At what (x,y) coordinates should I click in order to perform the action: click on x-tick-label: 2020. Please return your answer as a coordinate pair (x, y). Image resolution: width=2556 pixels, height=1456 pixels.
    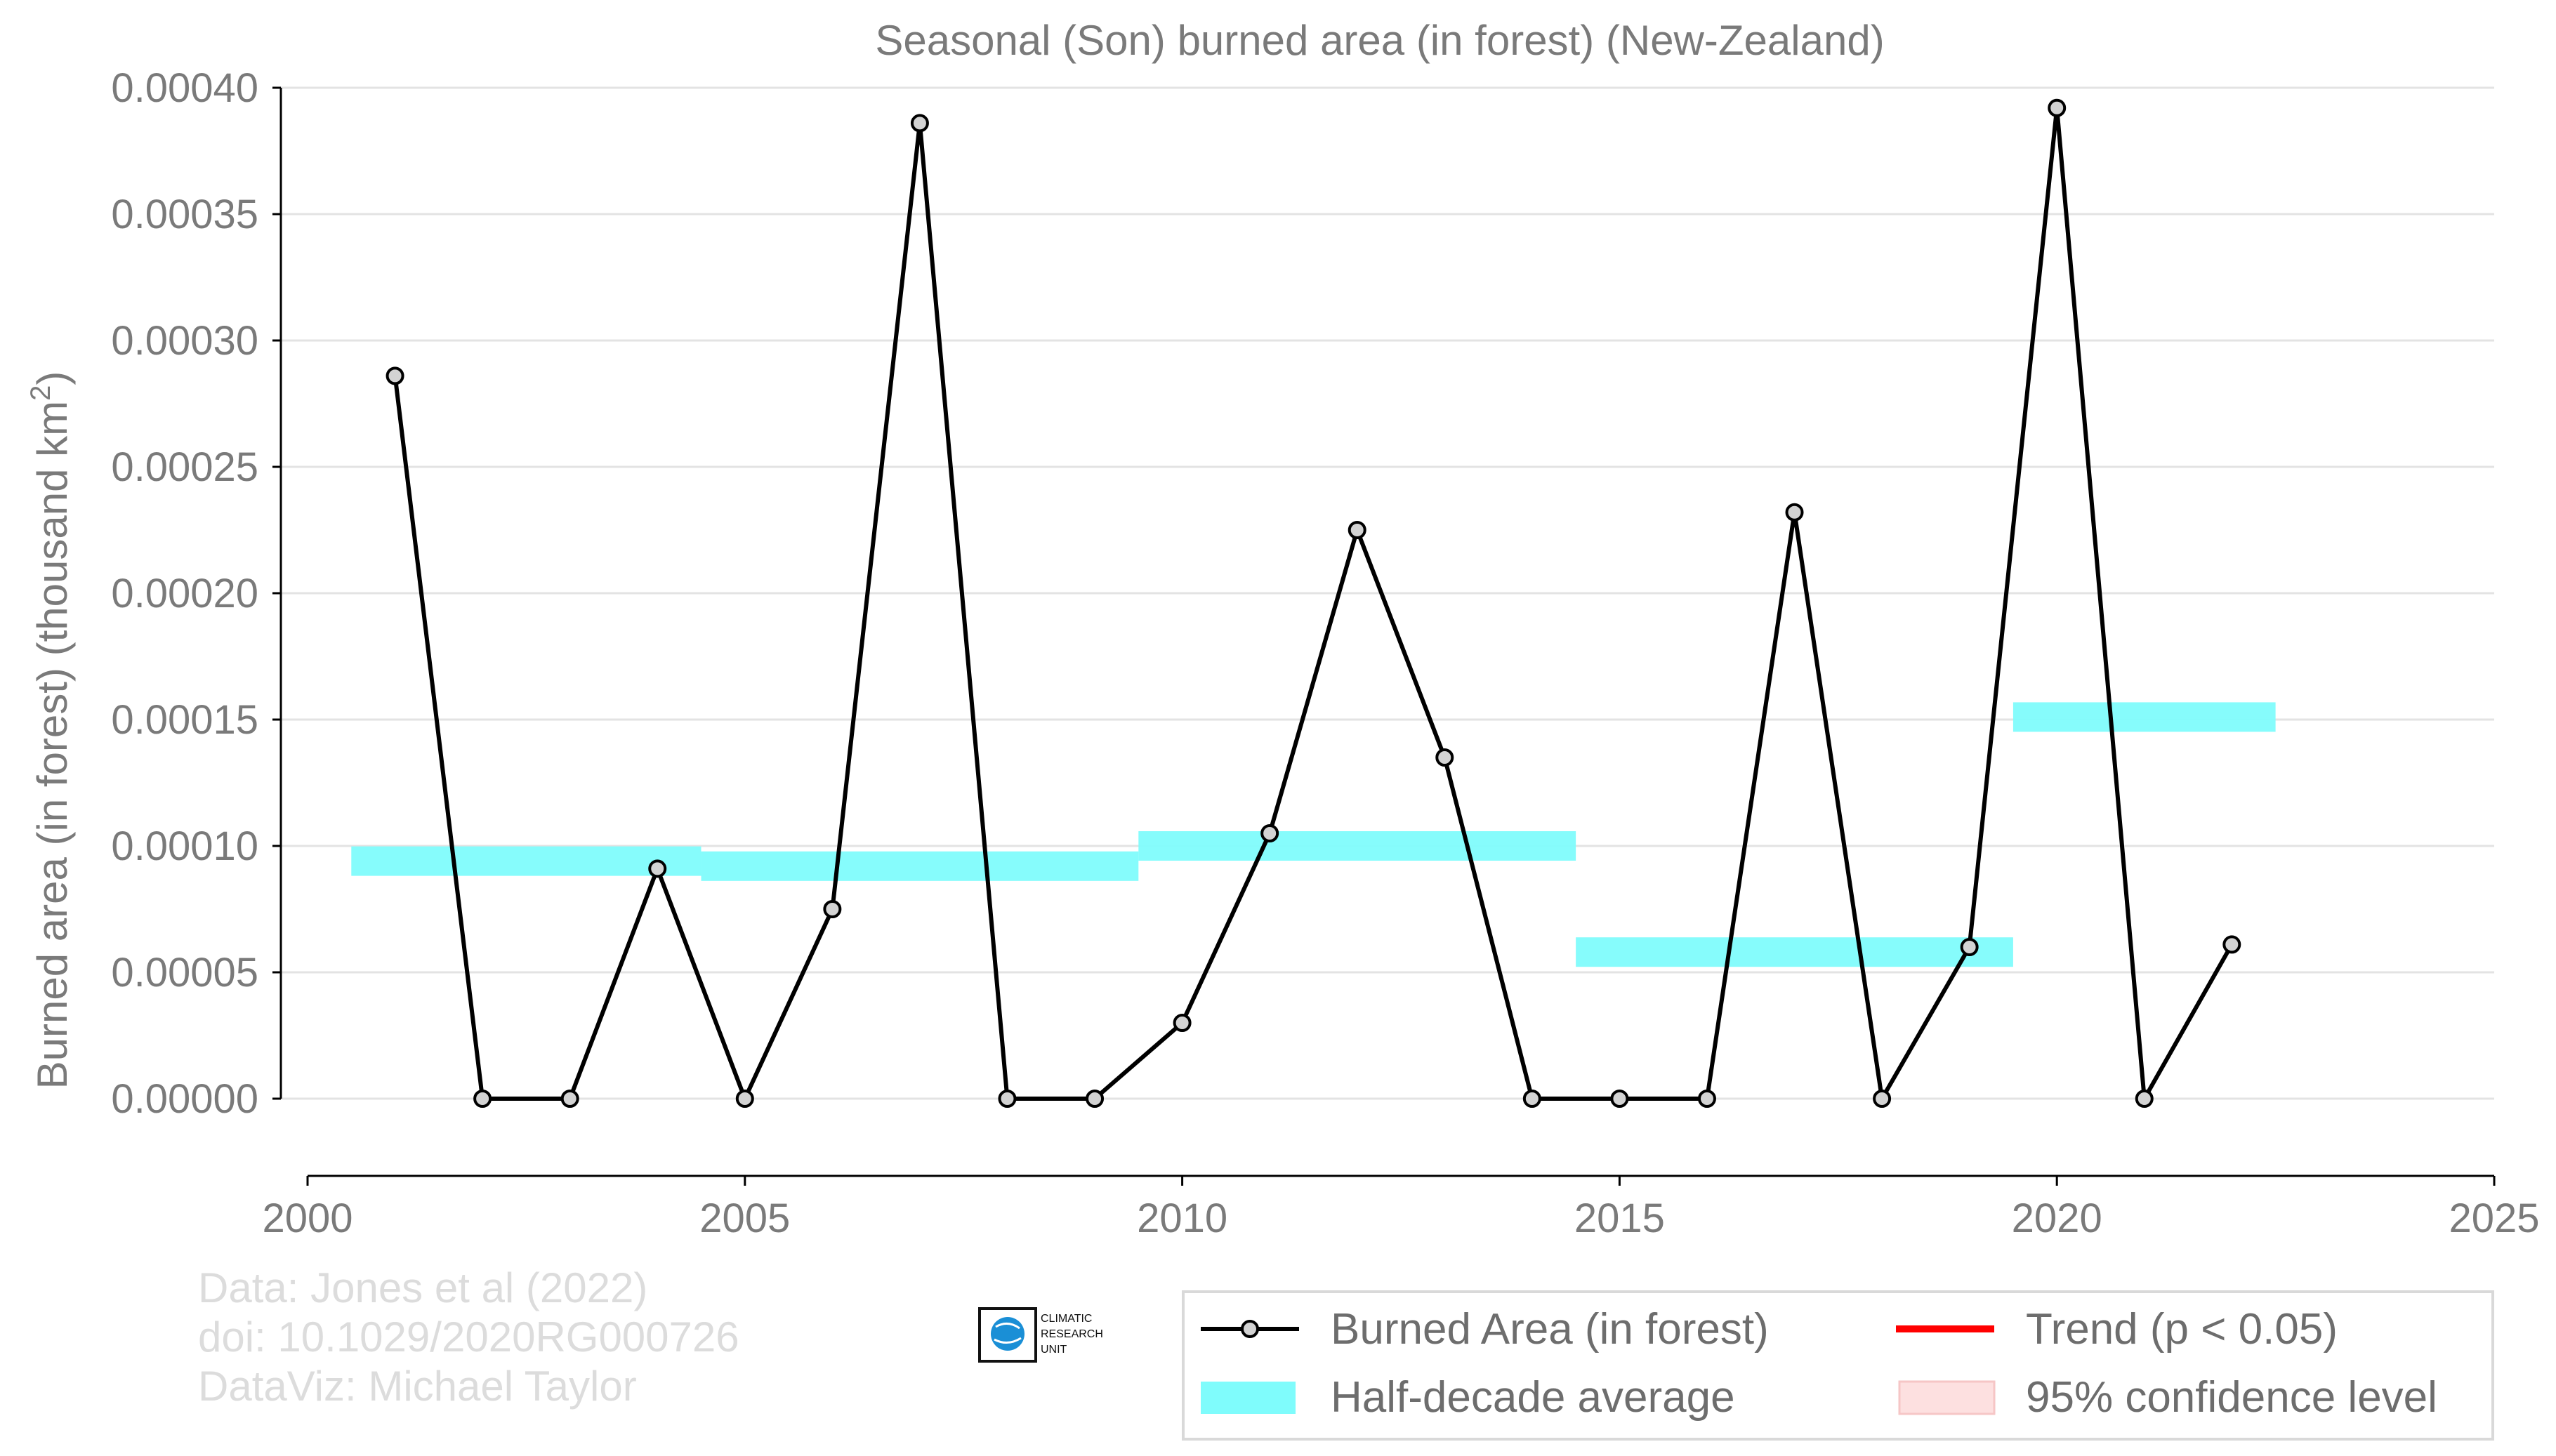
    Looking at the image, I should click on (2057, 1218).